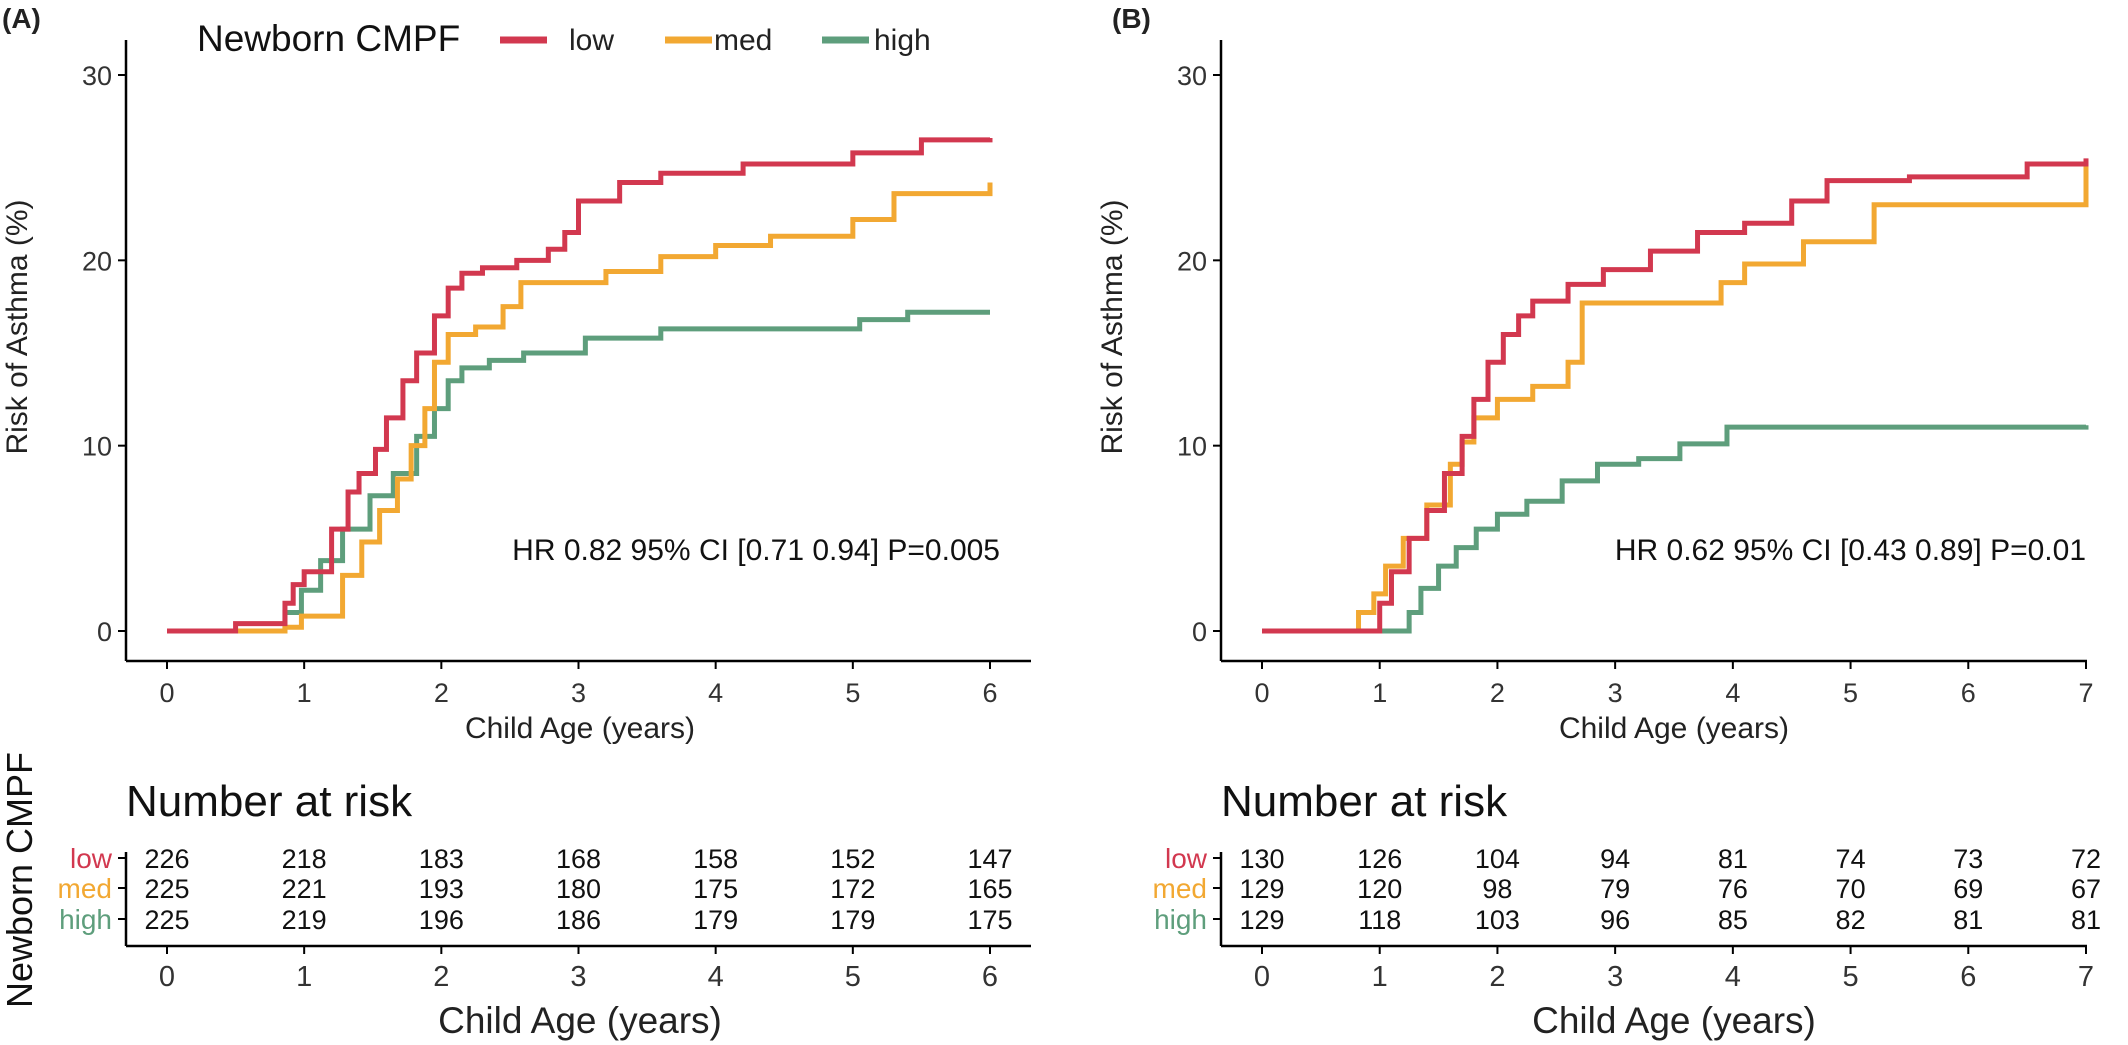 The height and width of the screenshot is (1045, 2128). What do you see at coordinates (21, 18) in the screenshot?
I see `panel-a-label: (A)` at bounding box center [21, 18].